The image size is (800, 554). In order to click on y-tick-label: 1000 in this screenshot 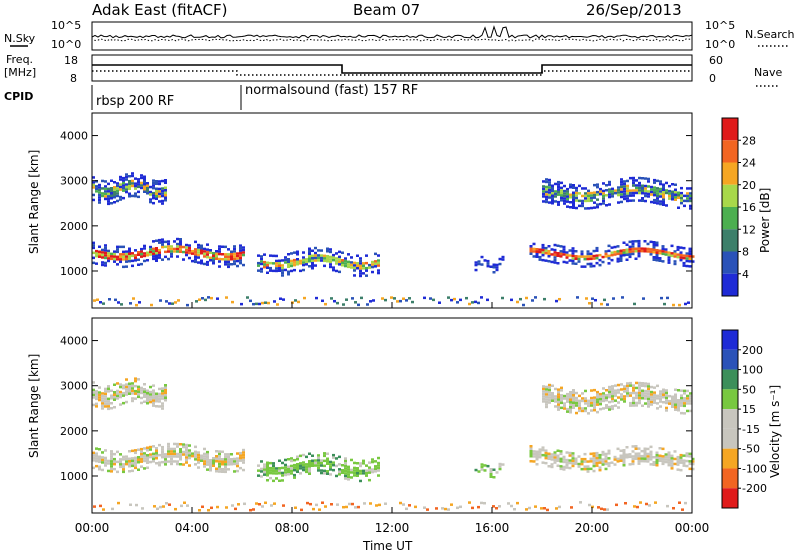, I will do `click(74, 476)`.